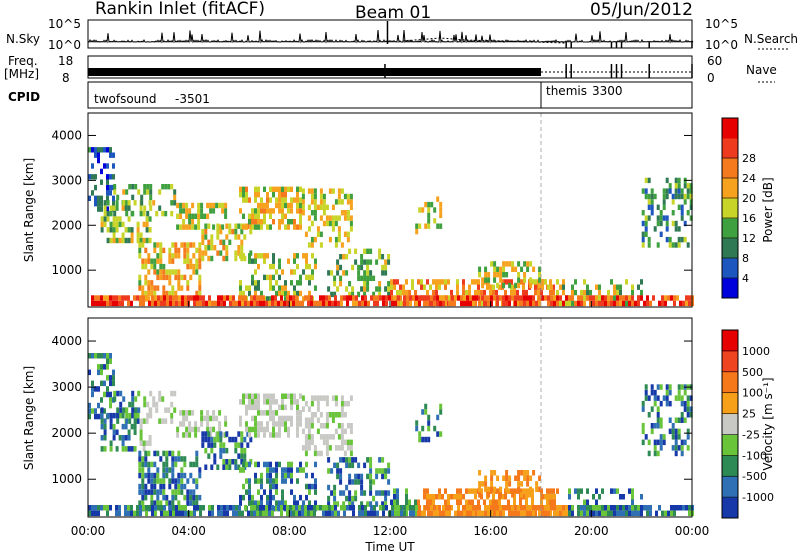 This screenshot has width=800, height=558. Describe the element at coordinates (566, 91) in the screenshot. I see `cpid-segment-2-name: themis` at that location.